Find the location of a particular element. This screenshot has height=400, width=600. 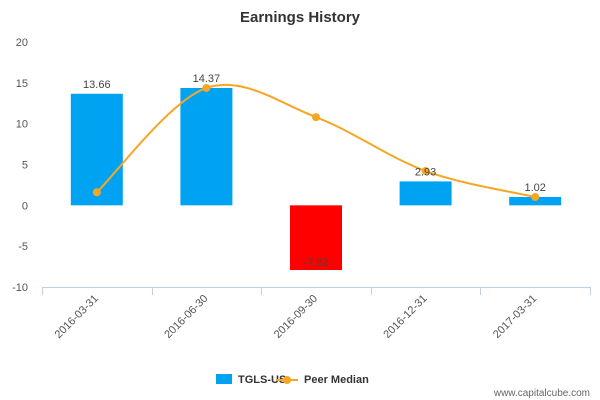

x-tick-label: 2017-03-31 is located at coordinates (515, 317).